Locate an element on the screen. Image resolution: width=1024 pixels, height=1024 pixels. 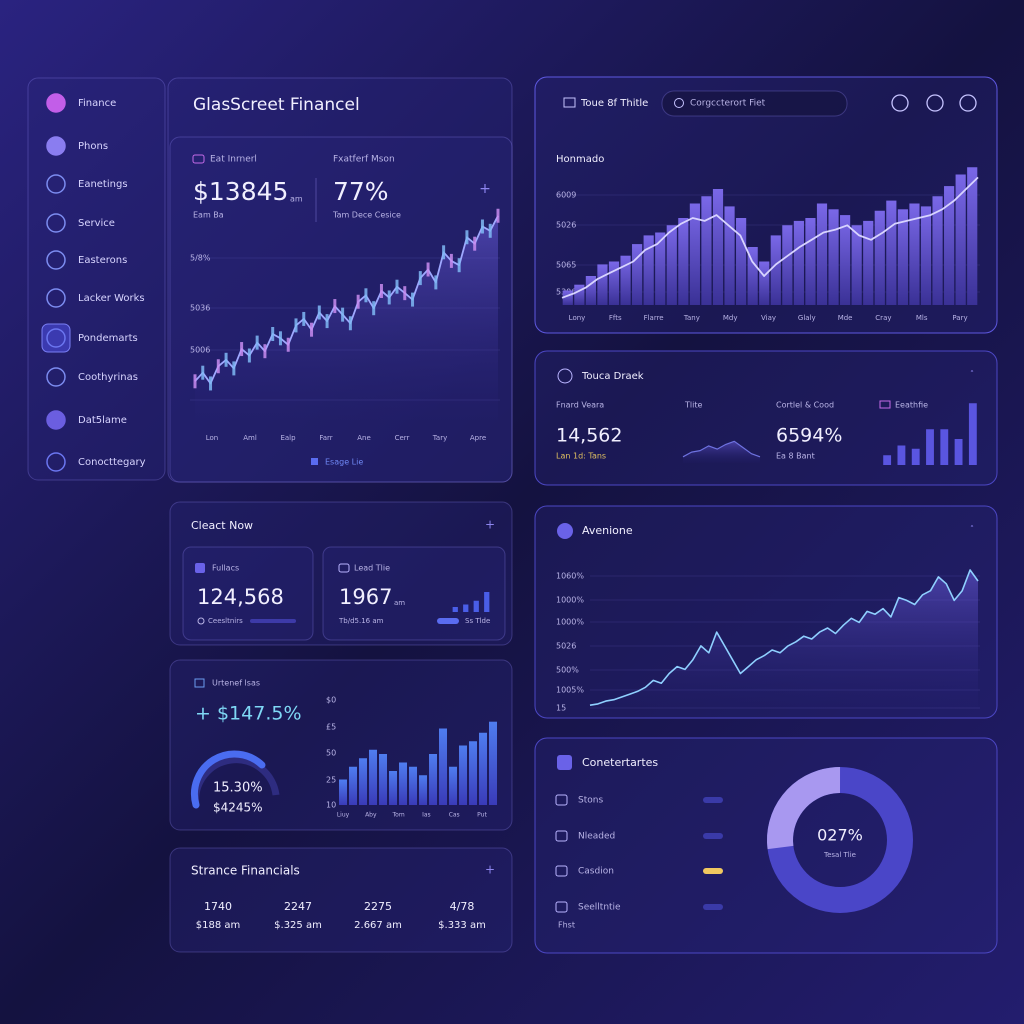
y-tick-label: £5 is located at coordinates (331, 727).